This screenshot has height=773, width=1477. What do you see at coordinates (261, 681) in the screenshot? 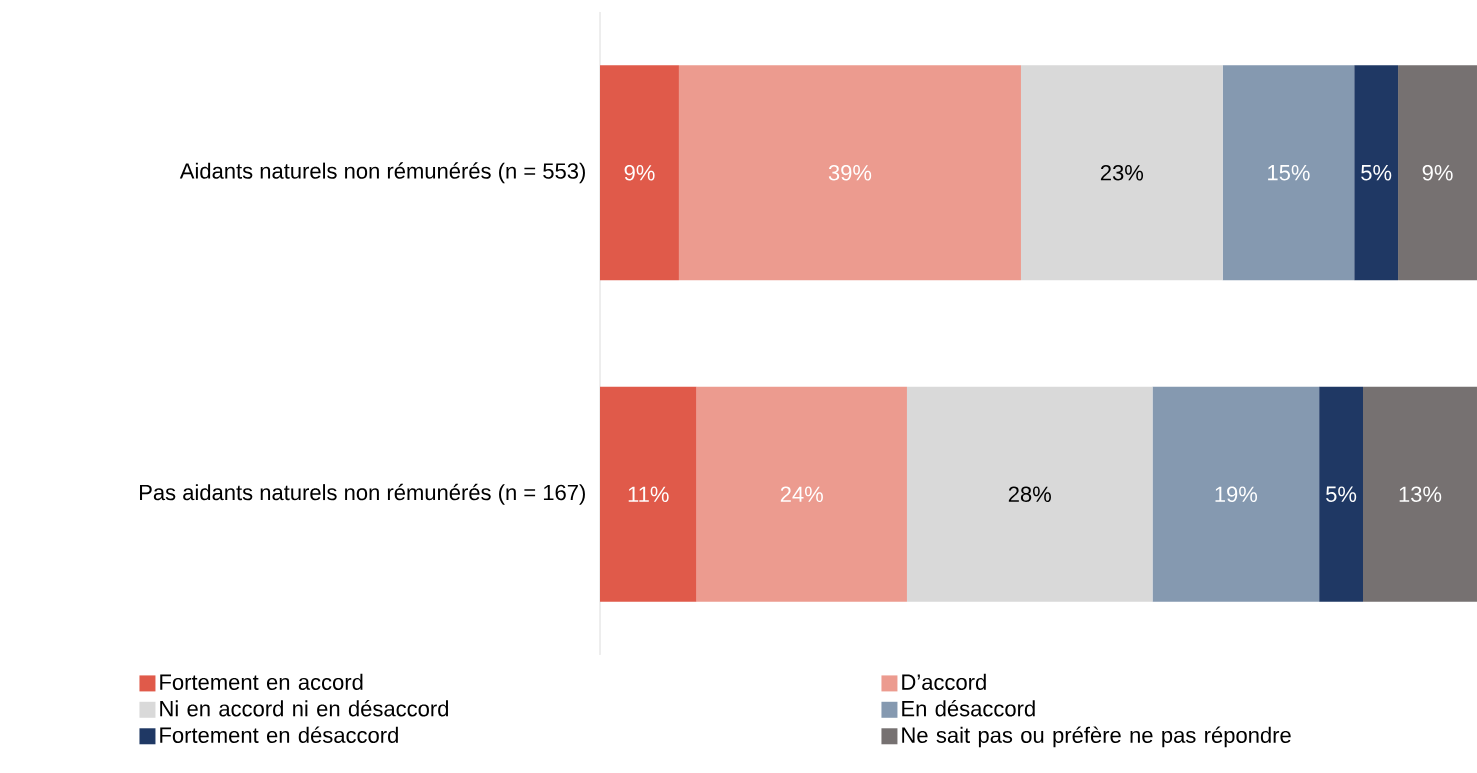
I see `legend-label: Fortement en accord` at bounding box center [261, 681].